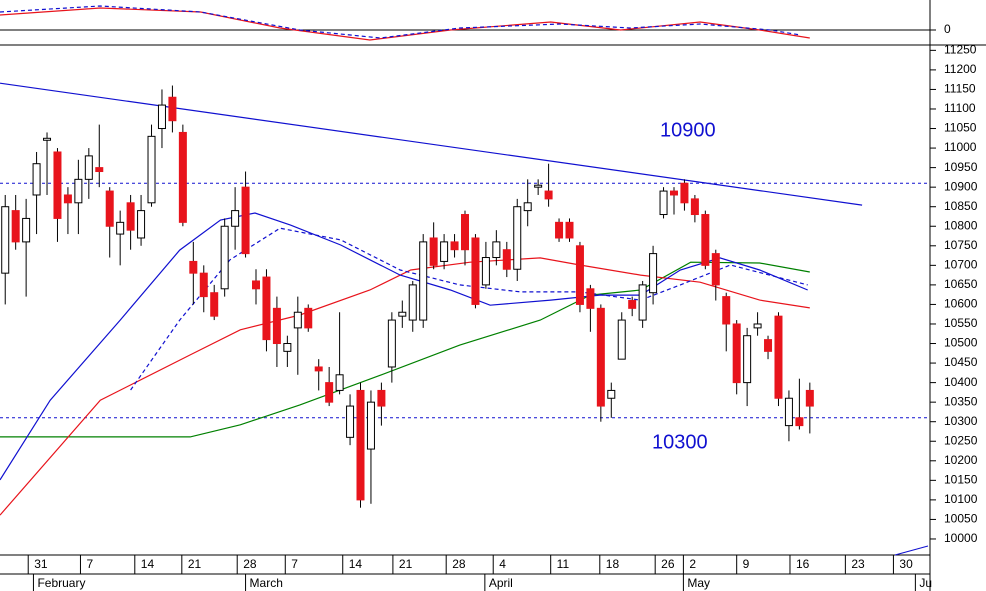 This screenshot has height=591, width=986. What do you see at coordinates (195, 564) in the screenshot?
I see `x-tick-label: 21` at bounding box center [195, 564].